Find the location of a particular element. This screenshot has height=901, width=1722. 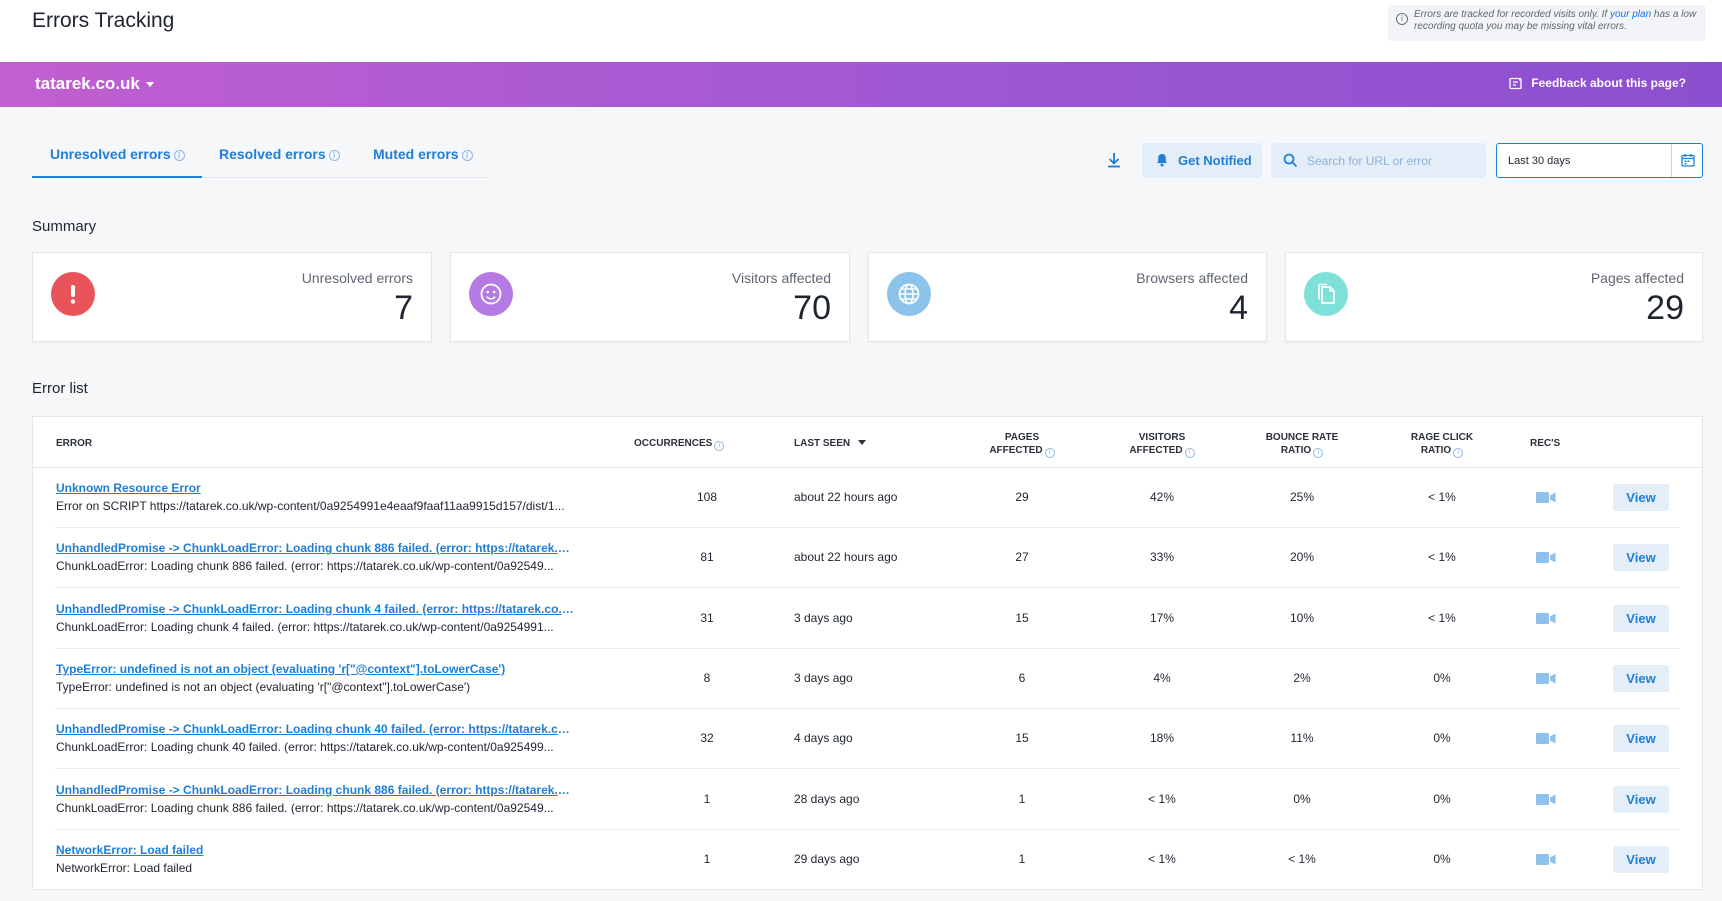

bounce-rate-value: 11% is located at coordinates (1302, 738).